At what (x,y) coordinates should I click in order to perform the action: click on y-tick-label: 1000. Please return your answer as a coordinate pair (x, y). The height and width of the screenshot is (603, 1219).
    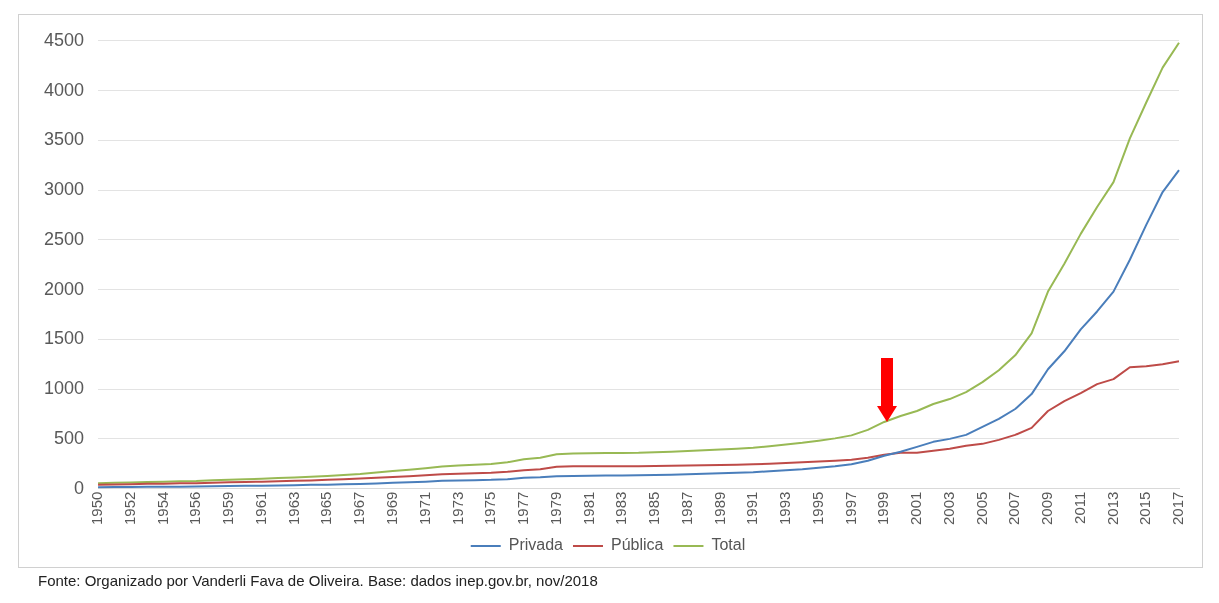
    Looking at the image, I should click on (64, 388).